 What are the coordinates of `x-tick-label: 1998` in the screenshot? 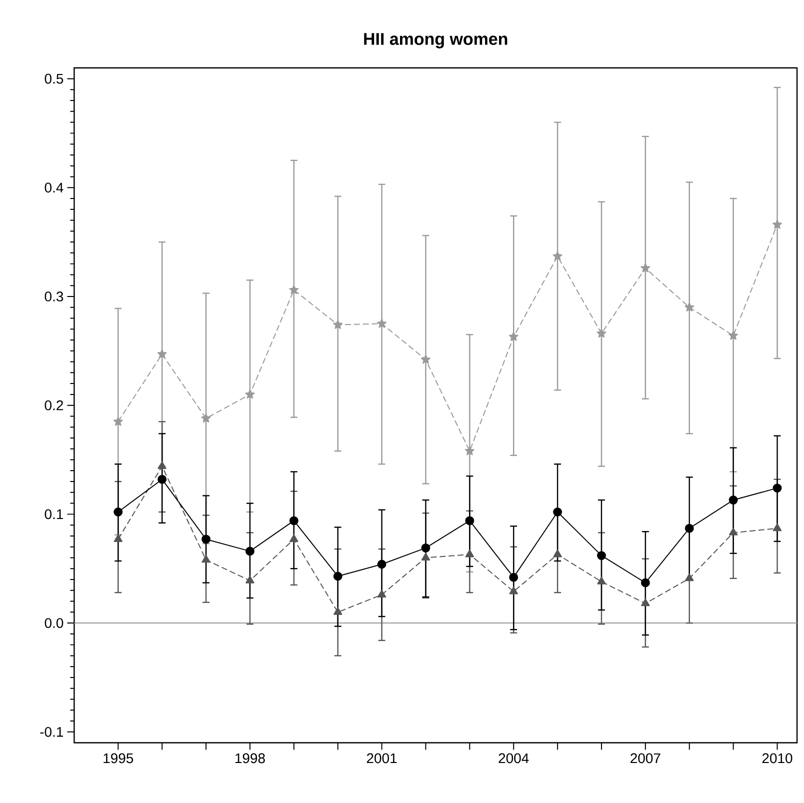 It's located at (250, 758).